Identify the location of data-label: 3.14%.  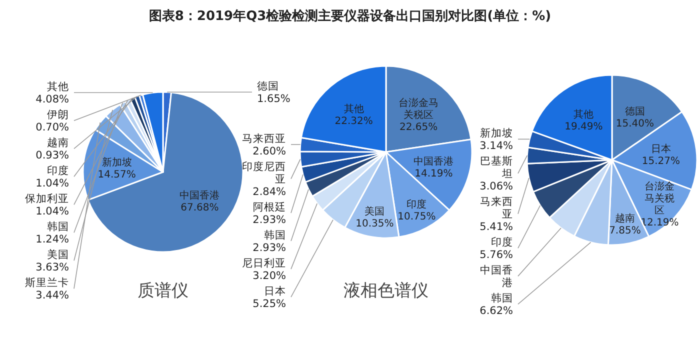
(497, 146).